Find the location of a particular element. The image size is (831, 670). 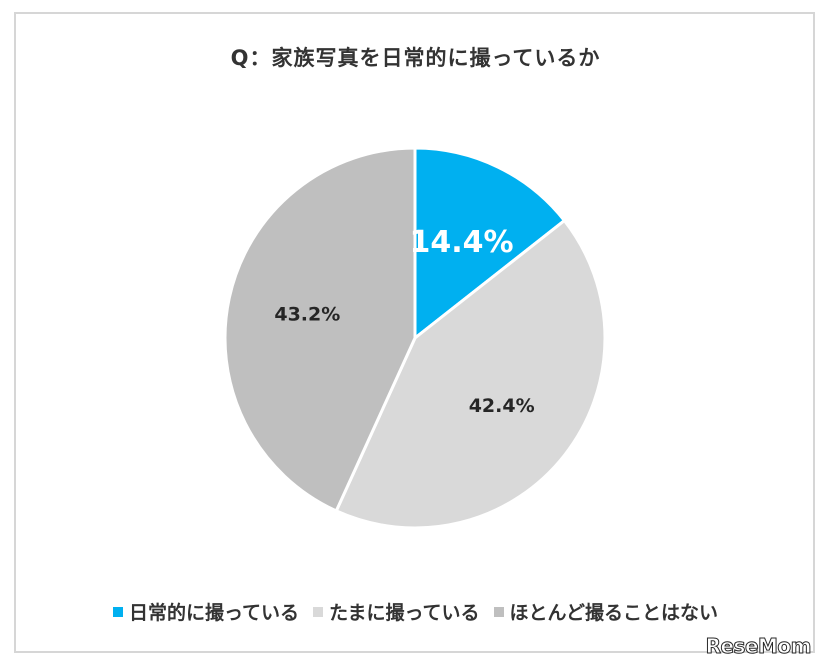

legend-label-daily: 日常的に撮っている is located at coordinates (214, 613).